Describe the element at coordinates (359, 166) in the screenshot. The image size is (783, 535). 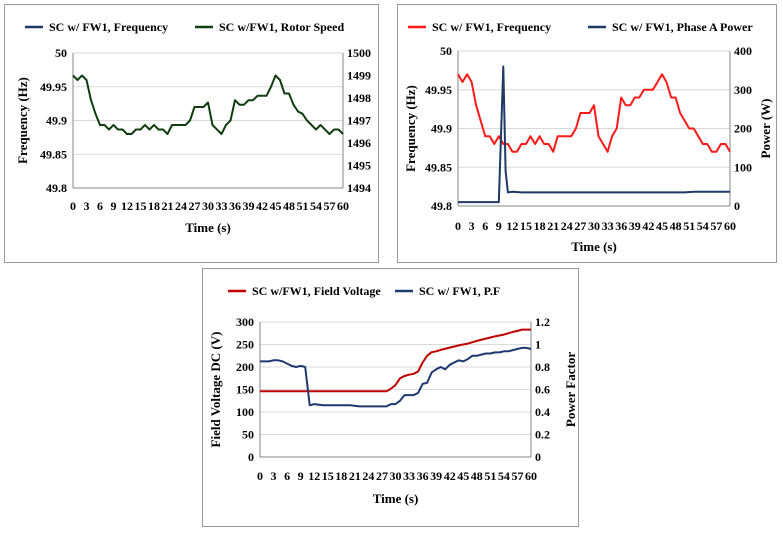
I see `y2-tick-label: 1495` at that location.